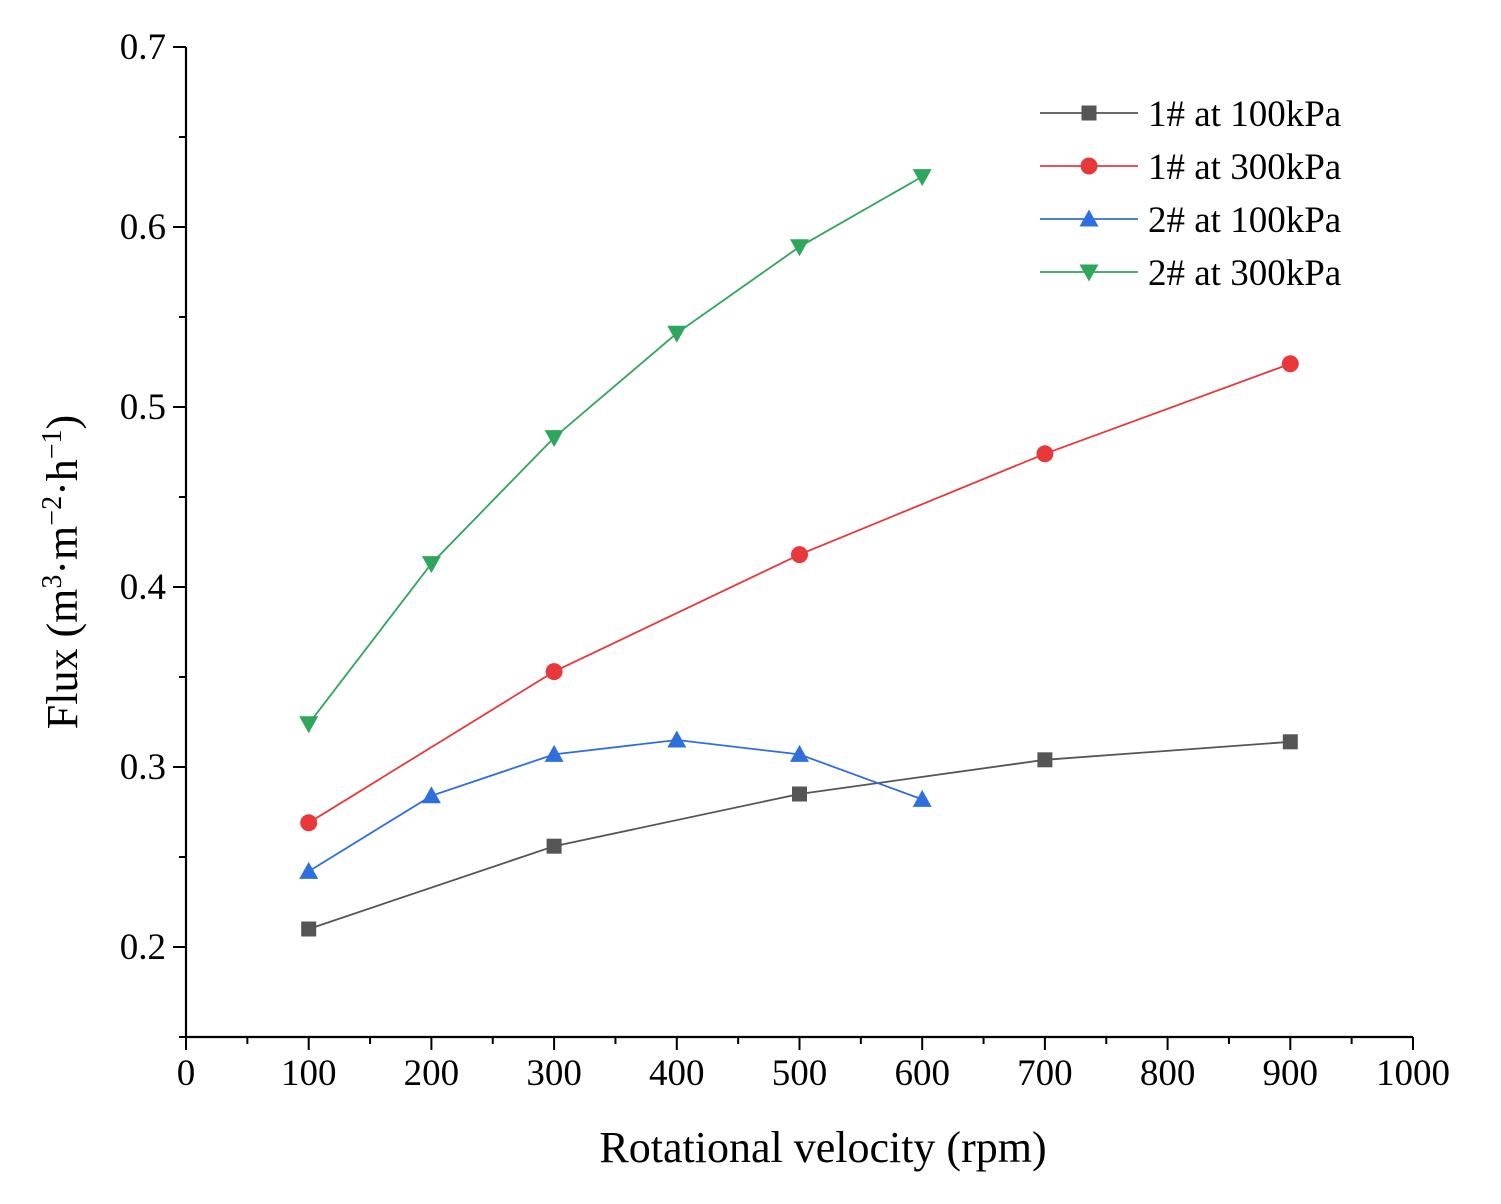 This screenshot has height=1204, width=1501. I want to click on x-tick-label: 600, so click(922, 1073).